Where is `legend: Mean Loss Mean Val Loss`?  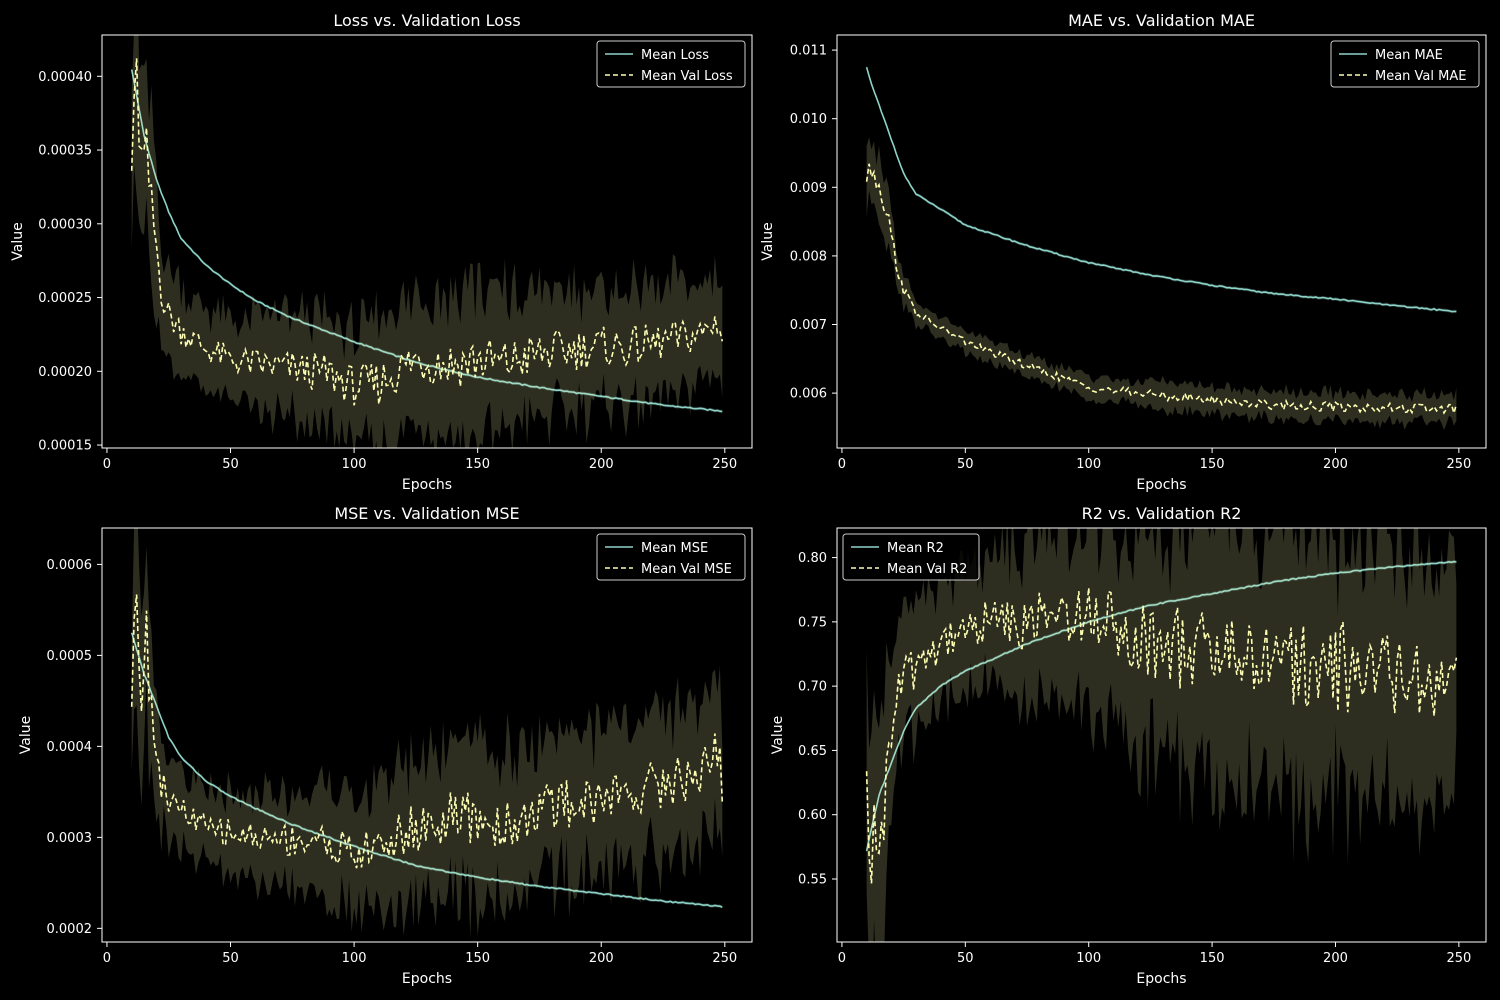 legend: Mean Loss Mean Val Loss is located at coordinates (671, 64).